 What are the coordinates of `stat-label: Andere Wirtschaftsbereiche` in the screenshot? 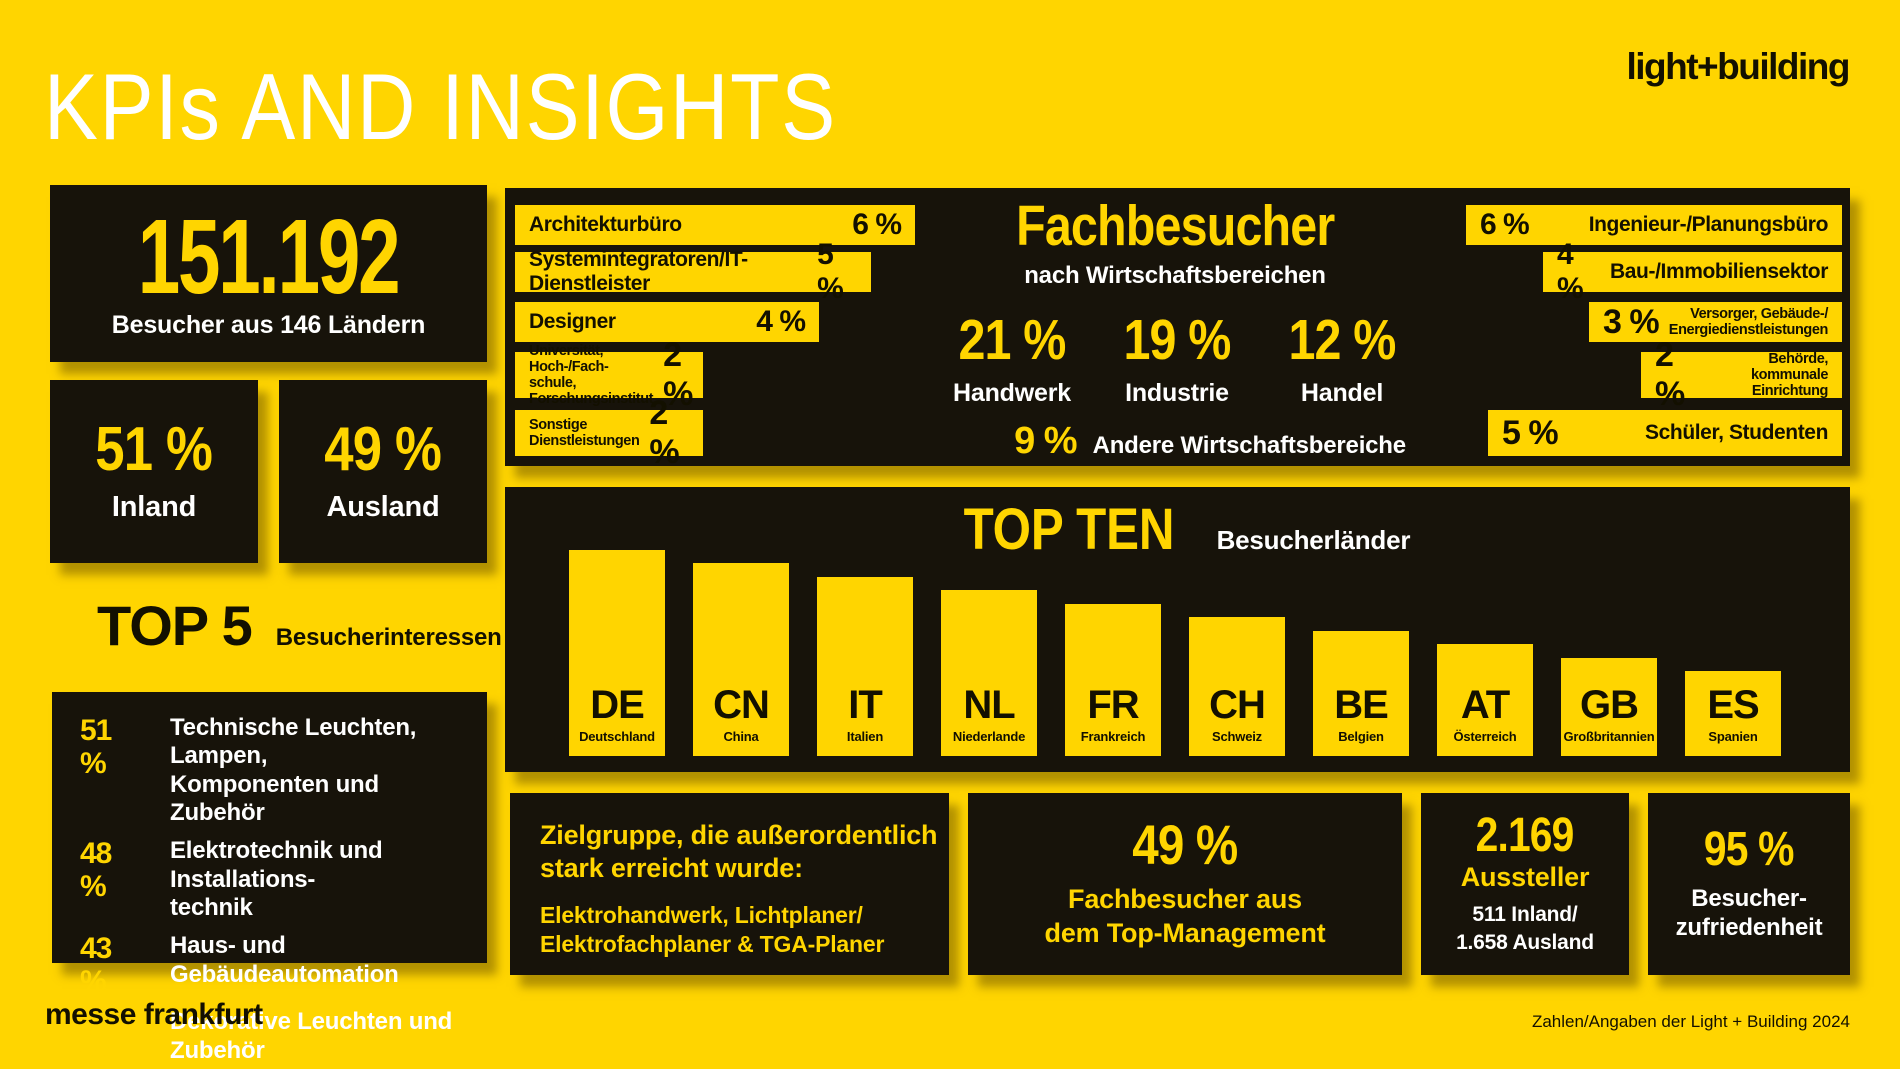 It's located at (1249, 445).